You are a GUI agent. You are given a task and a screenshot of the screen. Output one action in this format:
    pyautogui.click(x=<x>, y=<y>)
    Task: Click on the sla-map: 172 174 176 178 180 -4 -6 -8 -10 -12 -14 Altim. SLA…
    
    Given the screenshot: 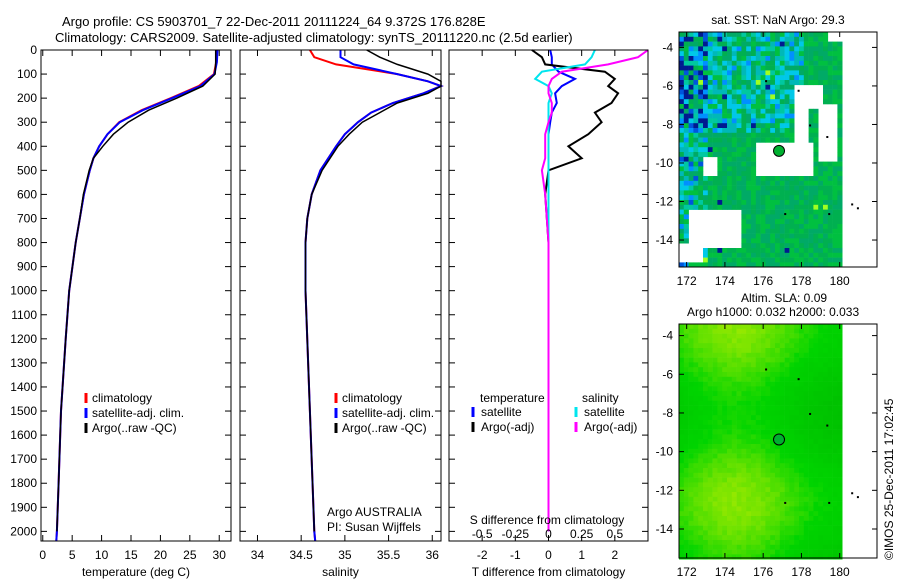 What is the action you would take?
    pyautogui.click(x=767, y=435)
    